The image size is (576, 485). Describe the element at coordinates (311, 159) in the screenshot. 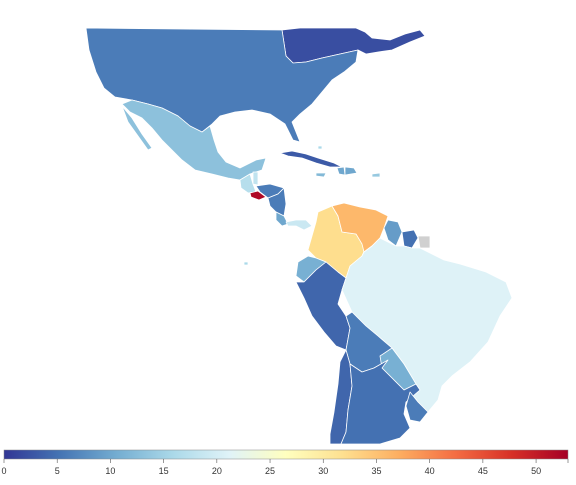

I see `country-cuba` at that location.